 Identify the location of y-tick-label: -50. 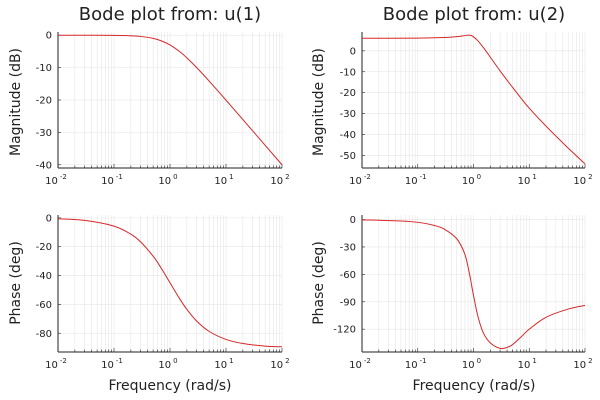
(348, 156).